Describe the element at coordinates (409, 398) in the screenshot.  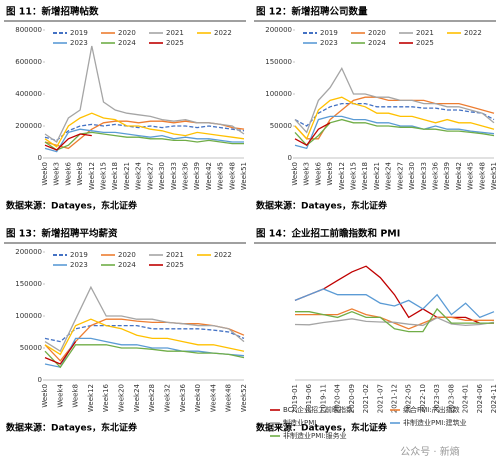
I see `x-tick-label: 2022-05` at that location.